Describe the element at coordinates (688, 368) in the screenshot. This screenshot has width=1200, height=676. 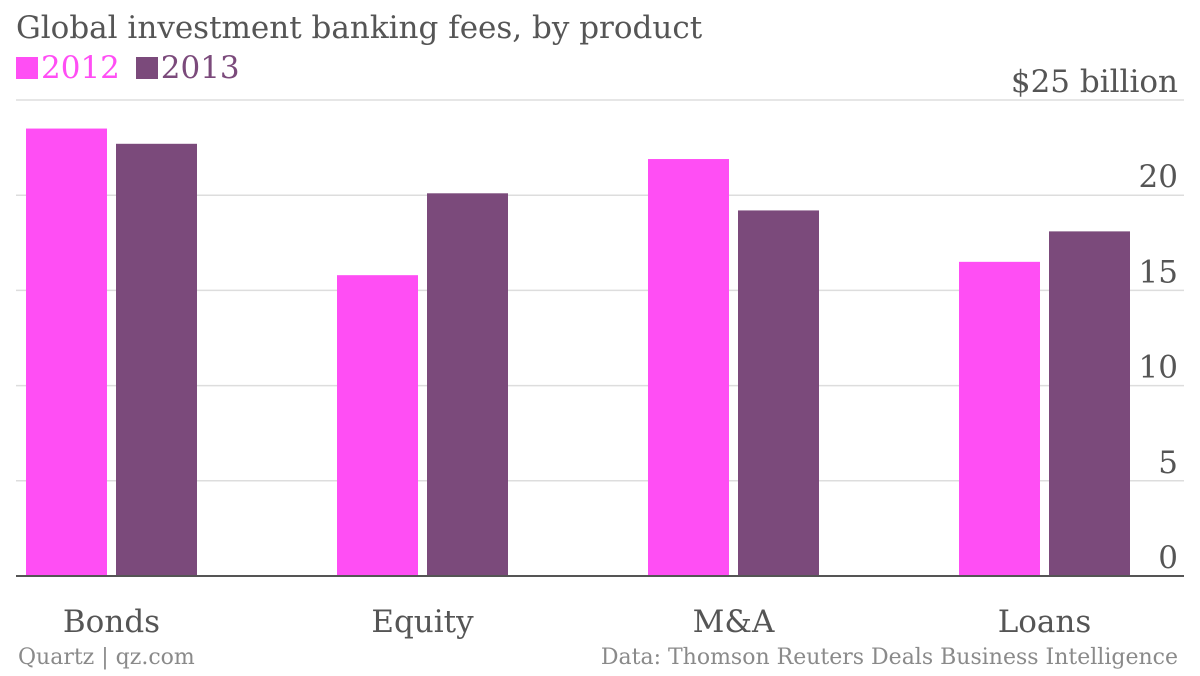
I see `bar-2012-ma` at that location.